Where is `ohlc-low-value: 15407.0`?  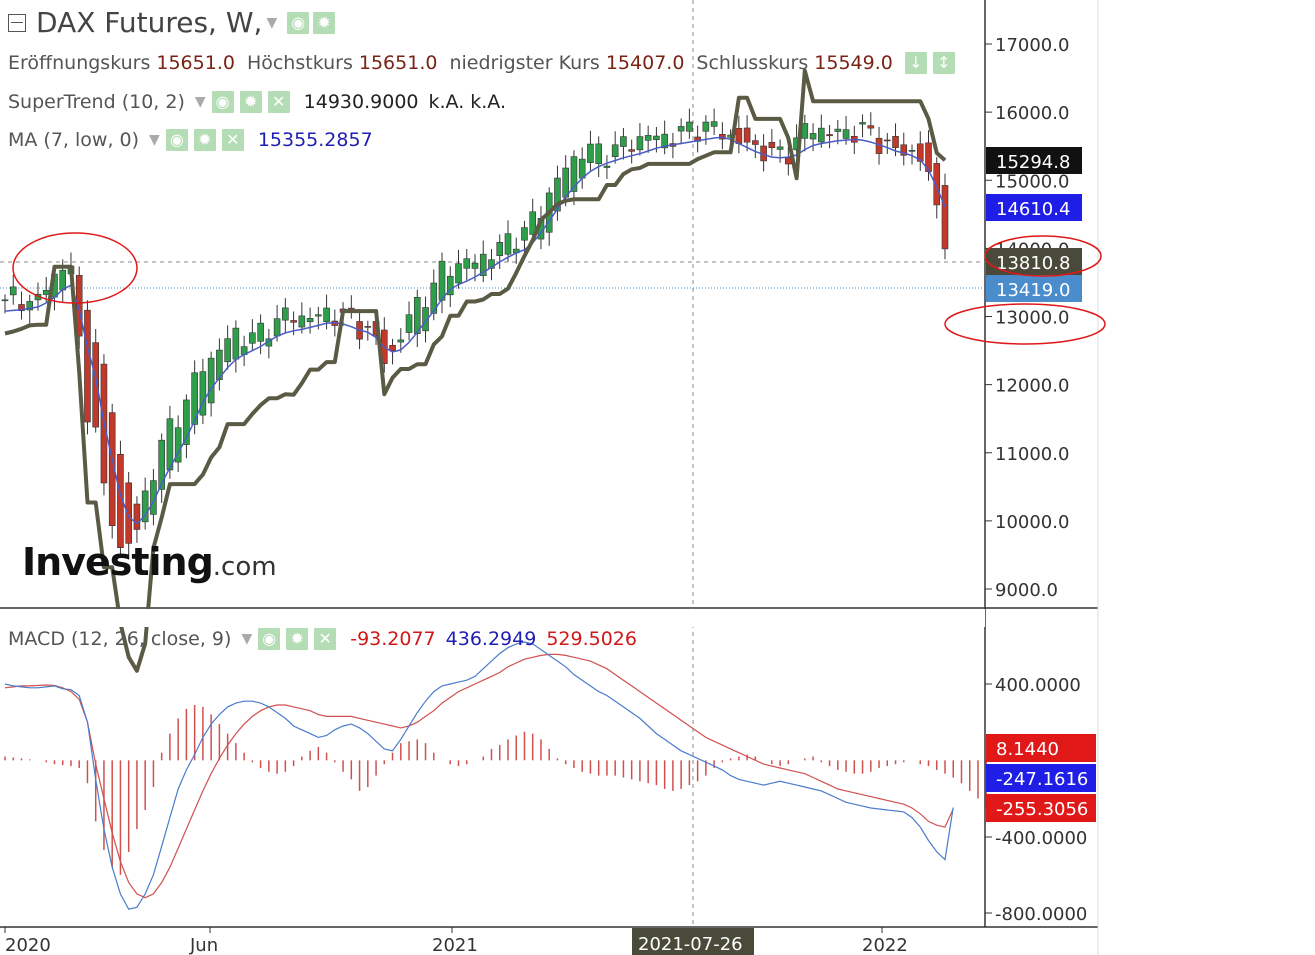 ohlc-low-value: 15407.0 is located at coordinates (645, 63).